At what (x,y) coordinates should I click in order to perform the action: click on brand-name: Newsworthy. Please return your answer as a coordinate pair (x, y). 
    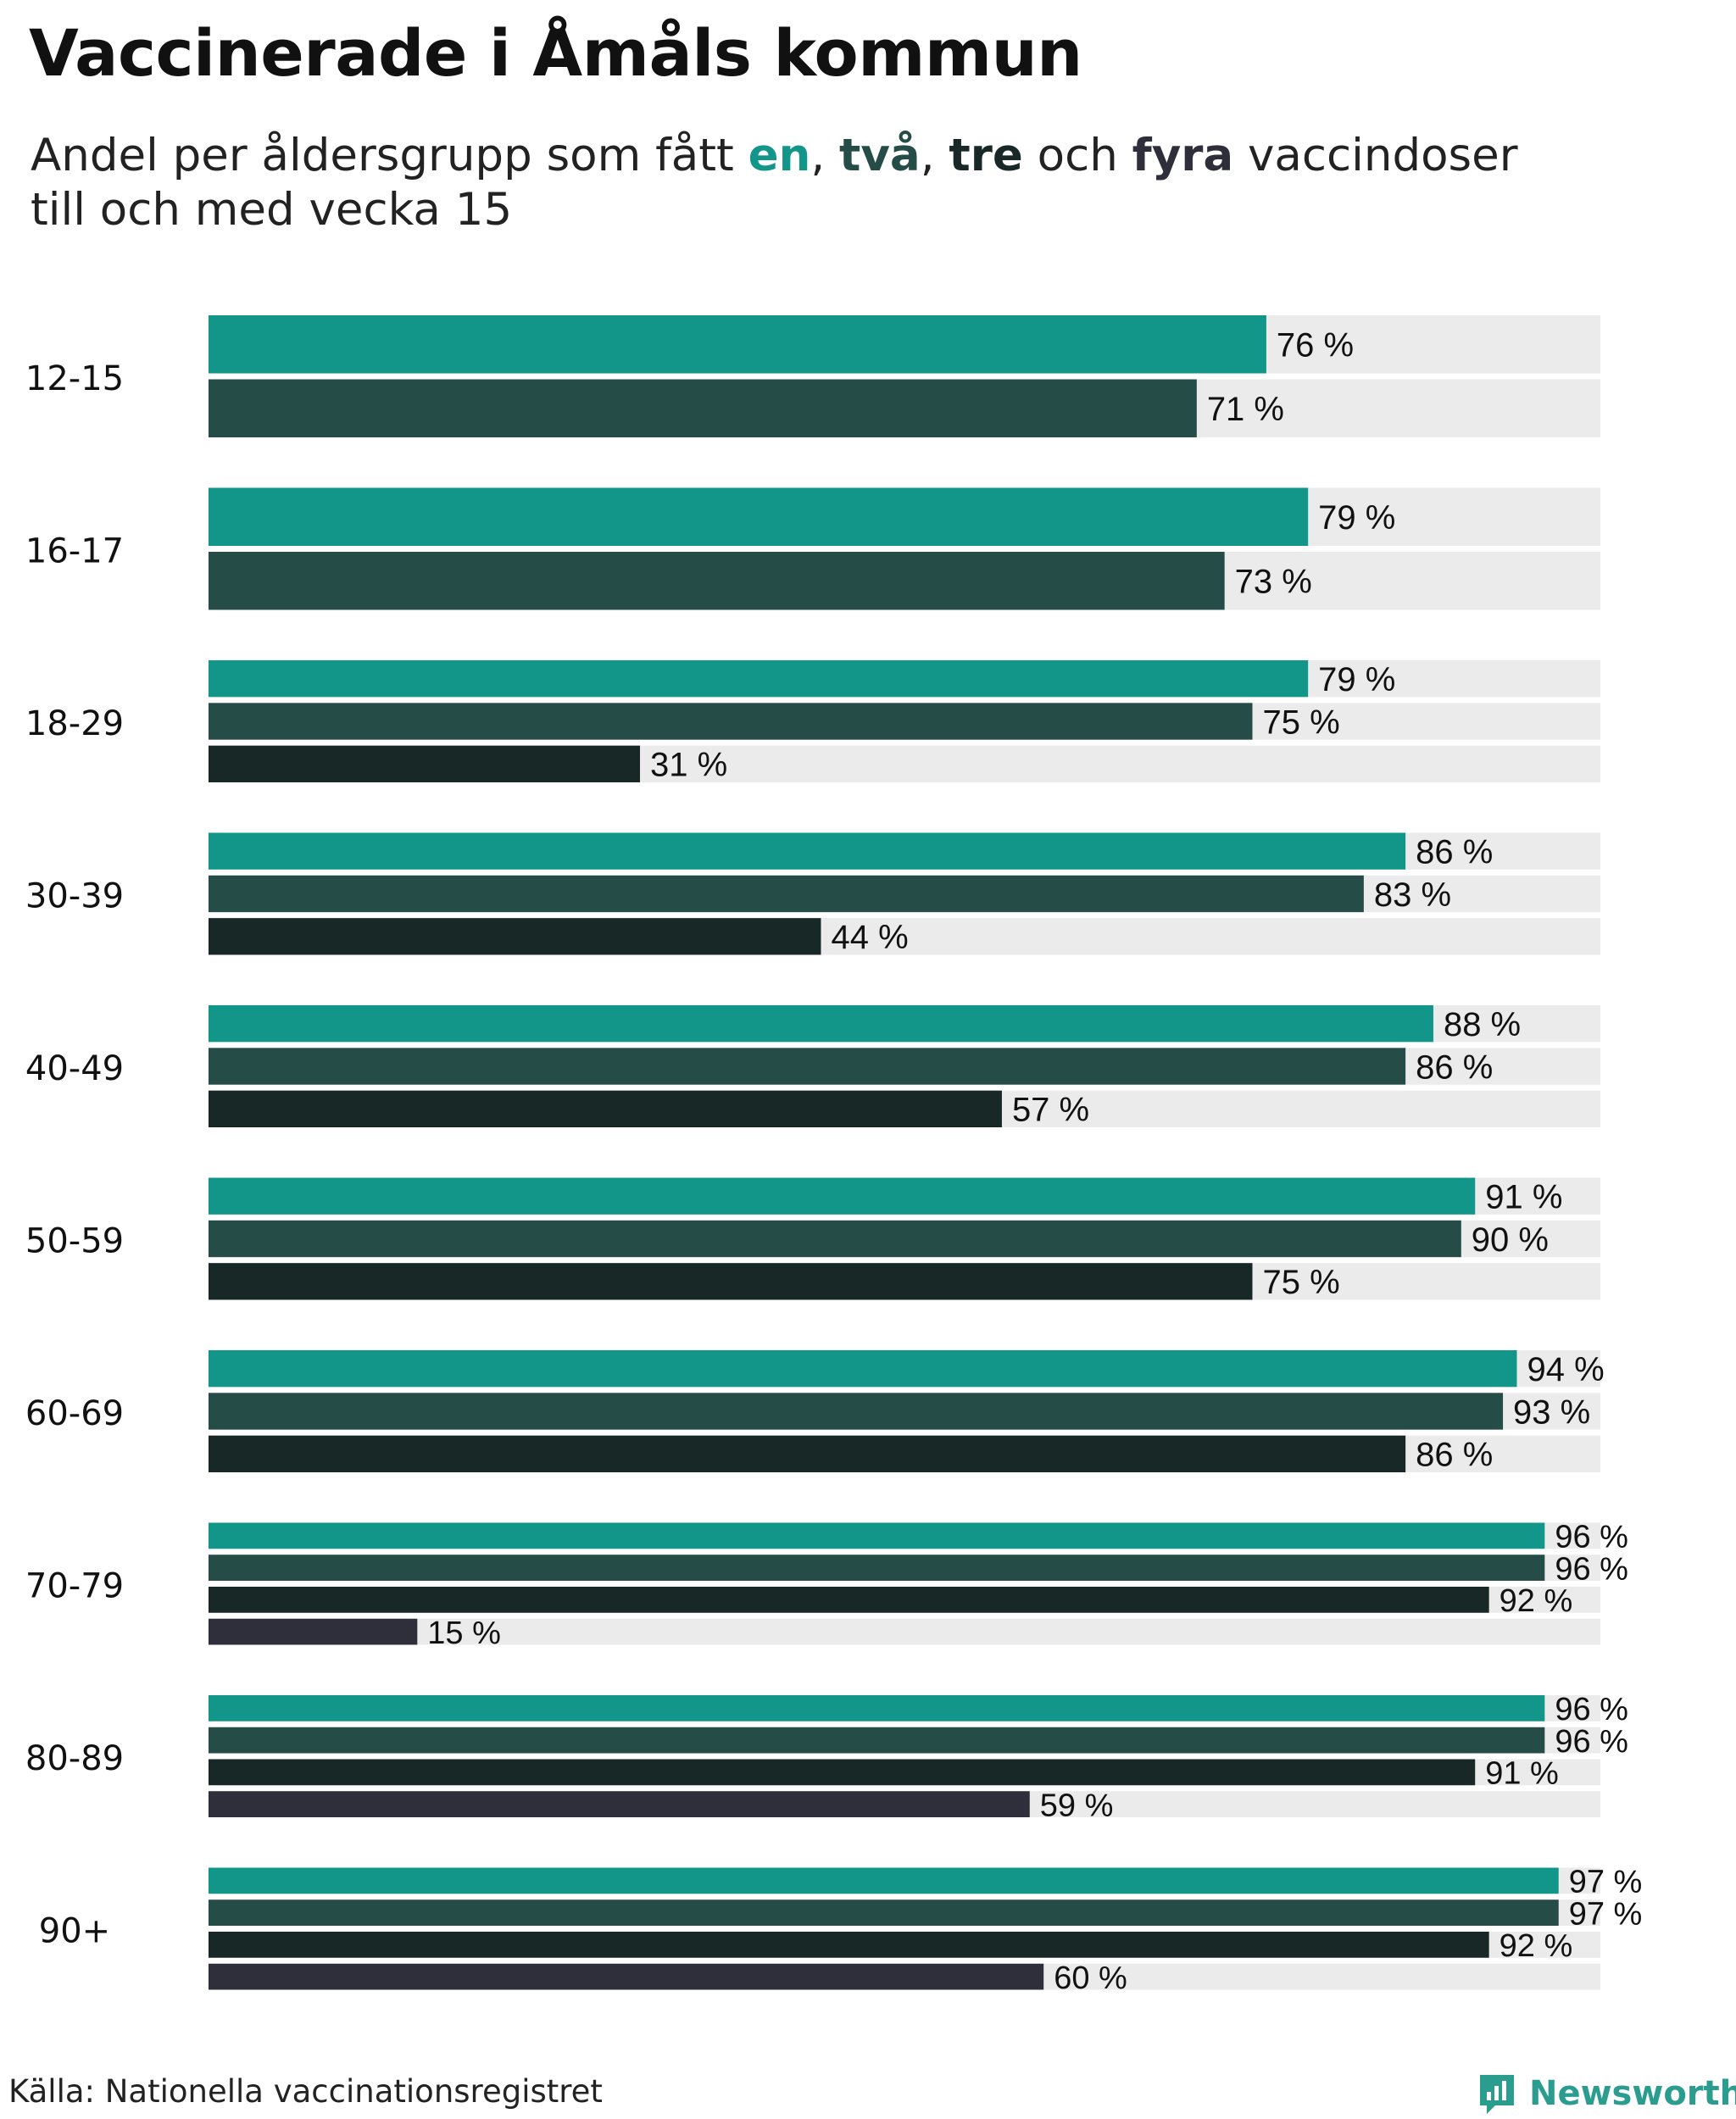
    Looking at the image, I should click on (1632, 2093).